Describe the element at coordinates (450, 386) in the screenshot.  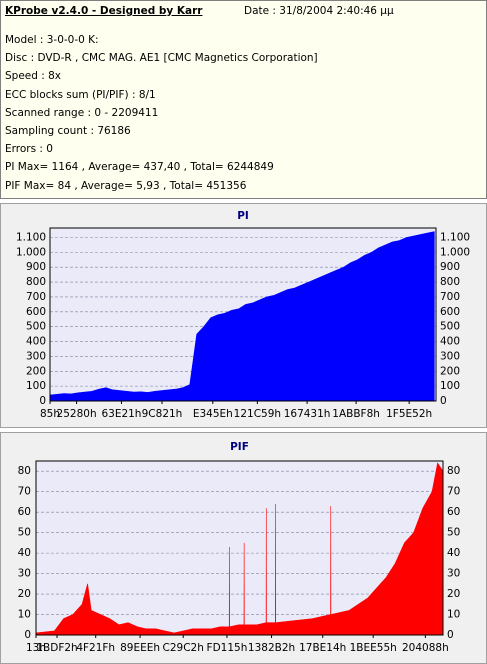
I see `y2-tick-label: 100` at that location.